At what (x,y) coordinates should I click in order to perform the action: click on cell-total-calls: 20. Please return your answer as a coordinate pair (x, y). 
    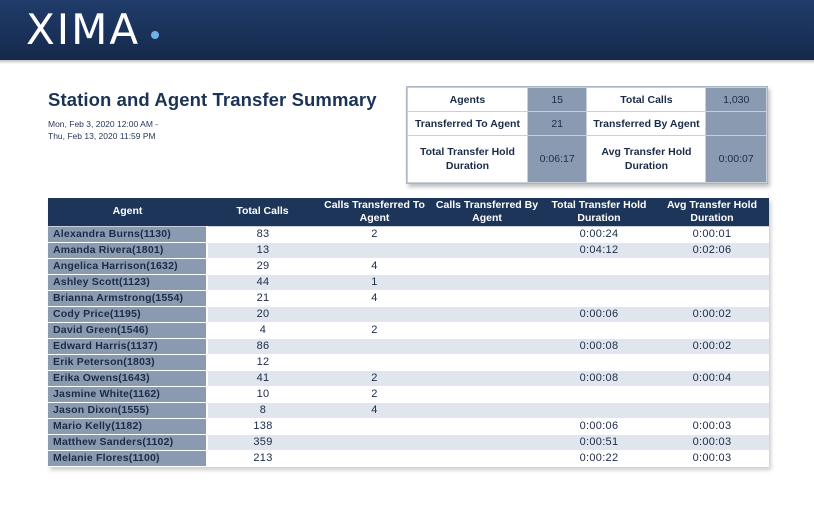
    Looking at the image, I should click on (262, 314).